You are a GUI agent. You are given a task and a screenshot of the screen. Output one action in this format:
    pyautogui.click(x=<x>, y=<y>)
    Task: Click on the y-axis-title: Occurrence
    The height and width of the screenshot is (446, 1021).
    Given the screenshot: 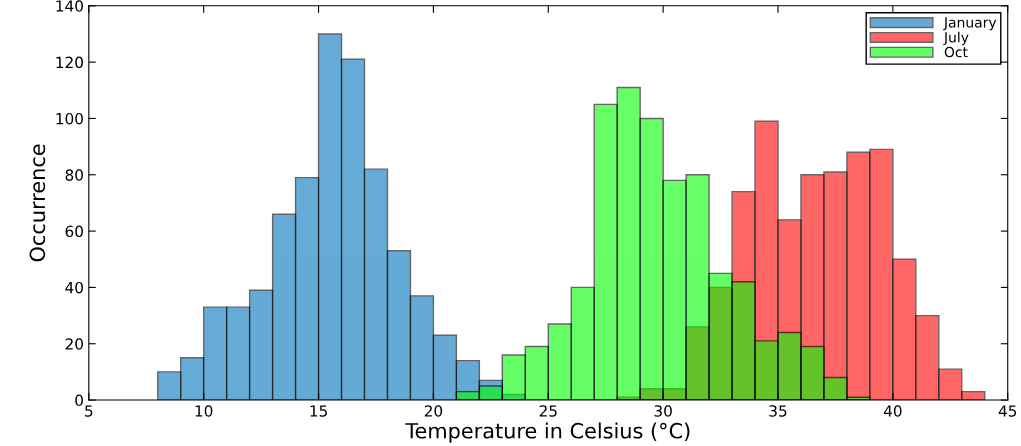 What is the action you would take?
    pyautogui.click(x=37, y=203)
    